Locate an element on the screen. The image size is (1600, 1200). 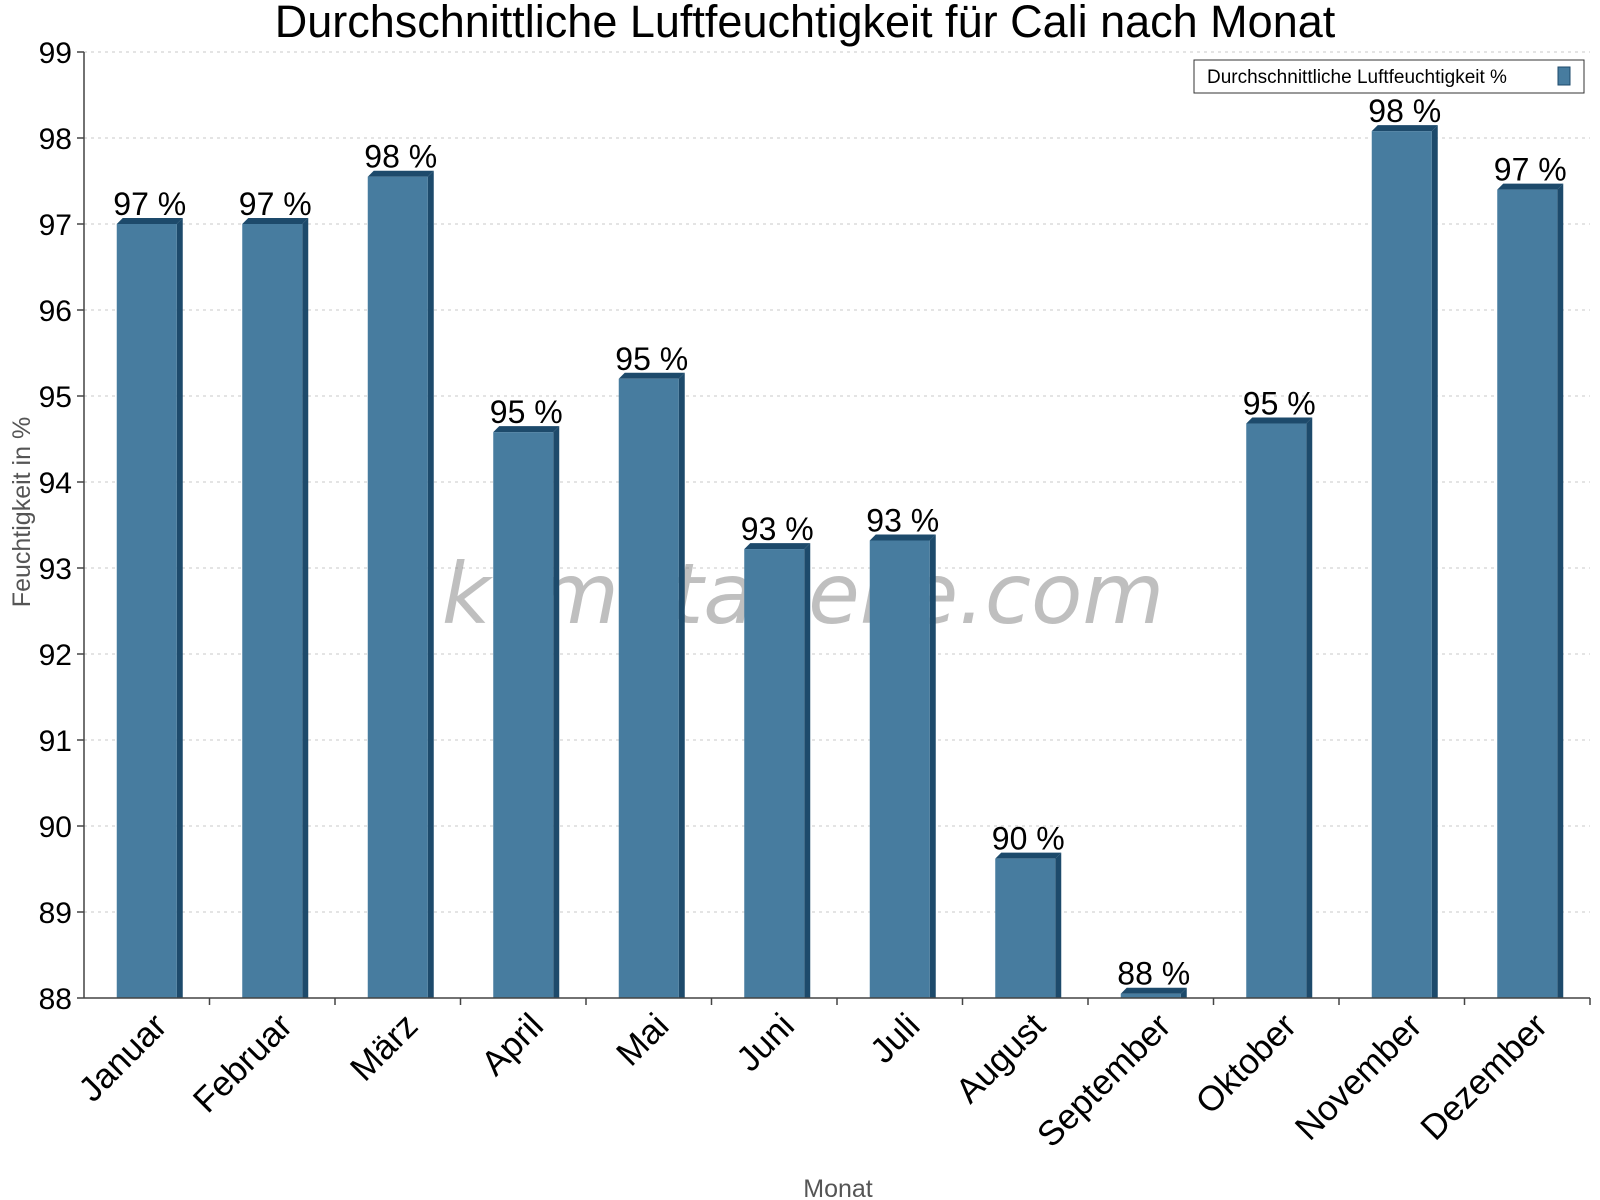
y-tick-label: 99 is located at coordinates (55, 53).